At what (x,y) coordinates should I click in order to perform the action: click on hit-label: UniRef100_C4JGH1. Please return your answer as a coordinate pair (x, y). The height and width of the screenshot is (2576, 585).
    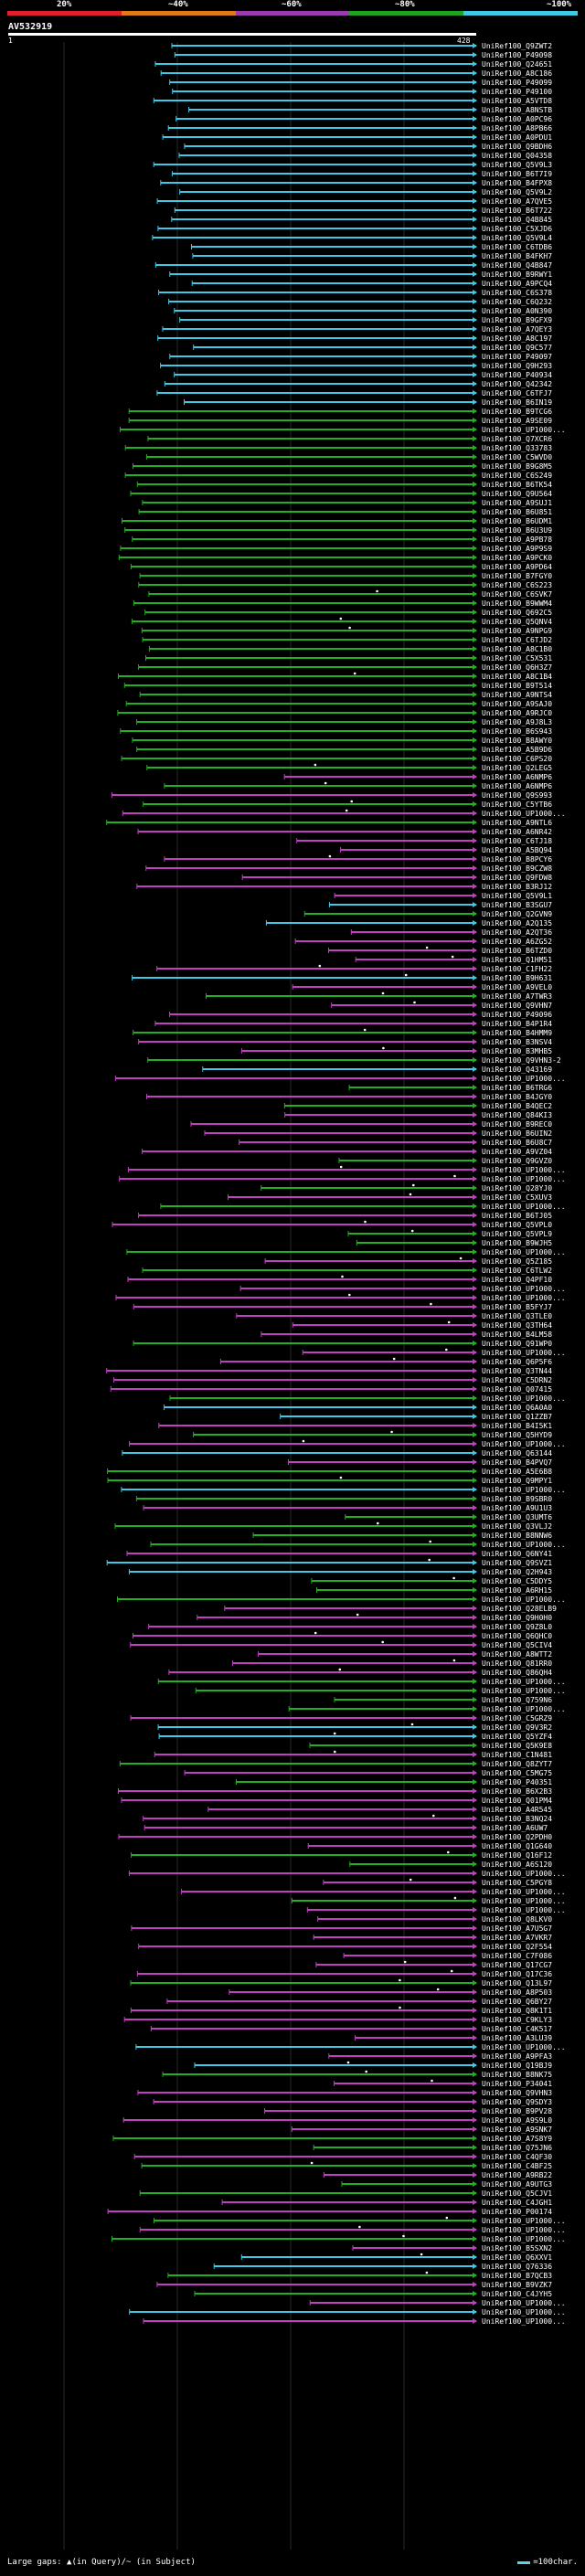
    Looking at the image, I should click on (517, 2203).